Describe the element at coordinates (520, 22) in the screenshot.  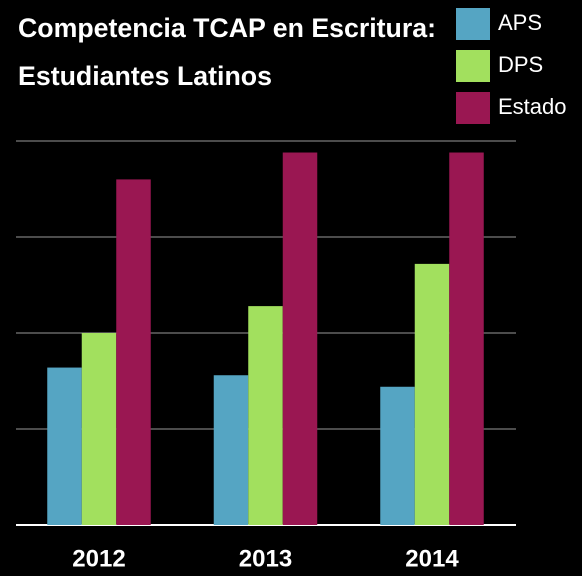
I see `legend-label: APS` at that location.